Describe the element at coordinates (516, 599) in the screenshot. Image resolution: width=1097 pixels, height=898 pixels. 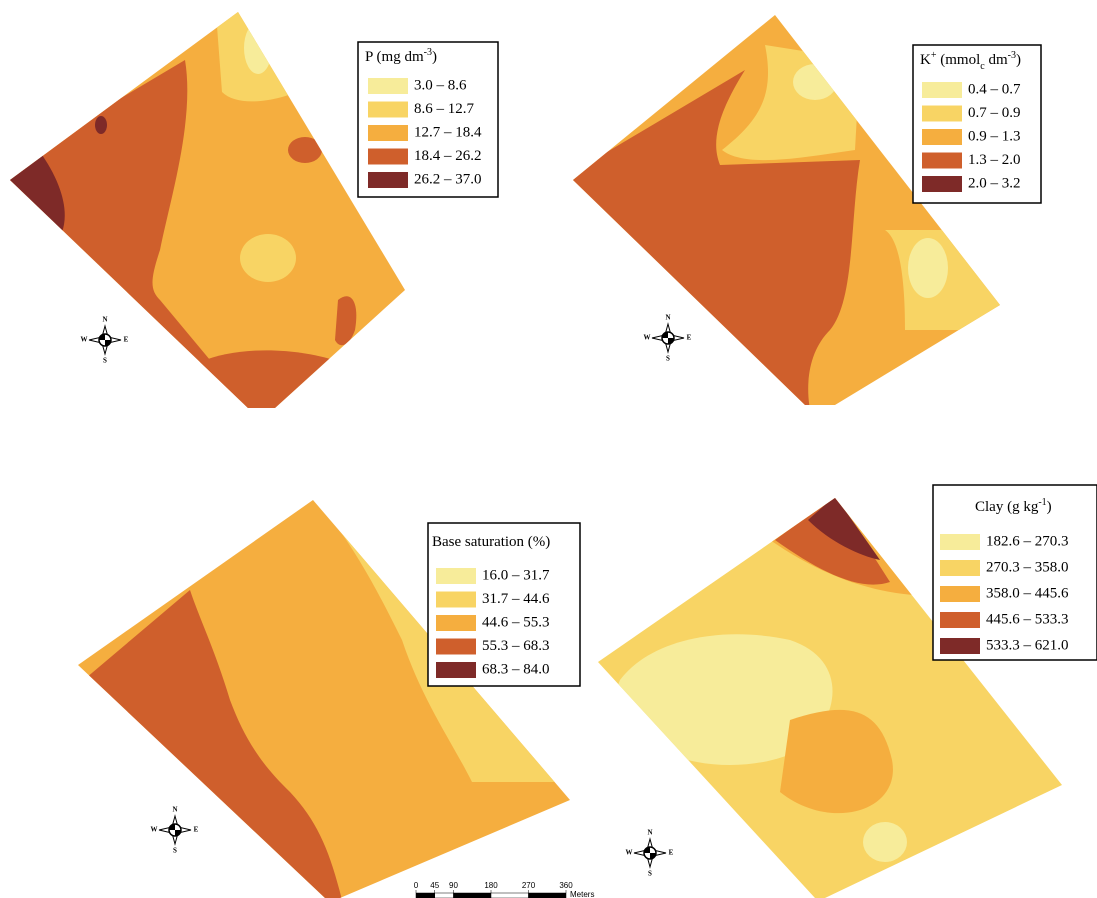
I see `legend-label: 31.7 – 44.6` at that location.